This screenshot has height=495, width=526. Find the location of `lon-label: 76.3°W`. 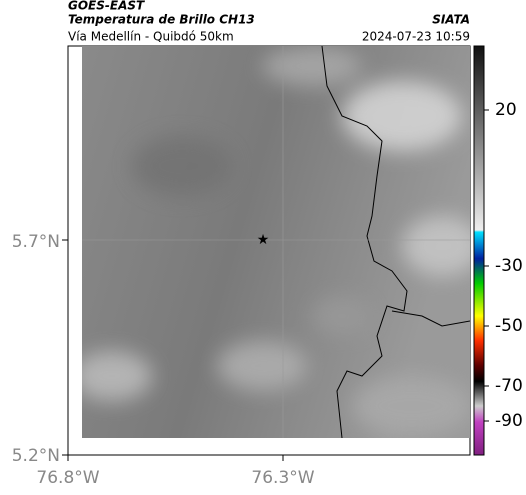

lon-label: 76.3°W is located at coordinates (282, 478).